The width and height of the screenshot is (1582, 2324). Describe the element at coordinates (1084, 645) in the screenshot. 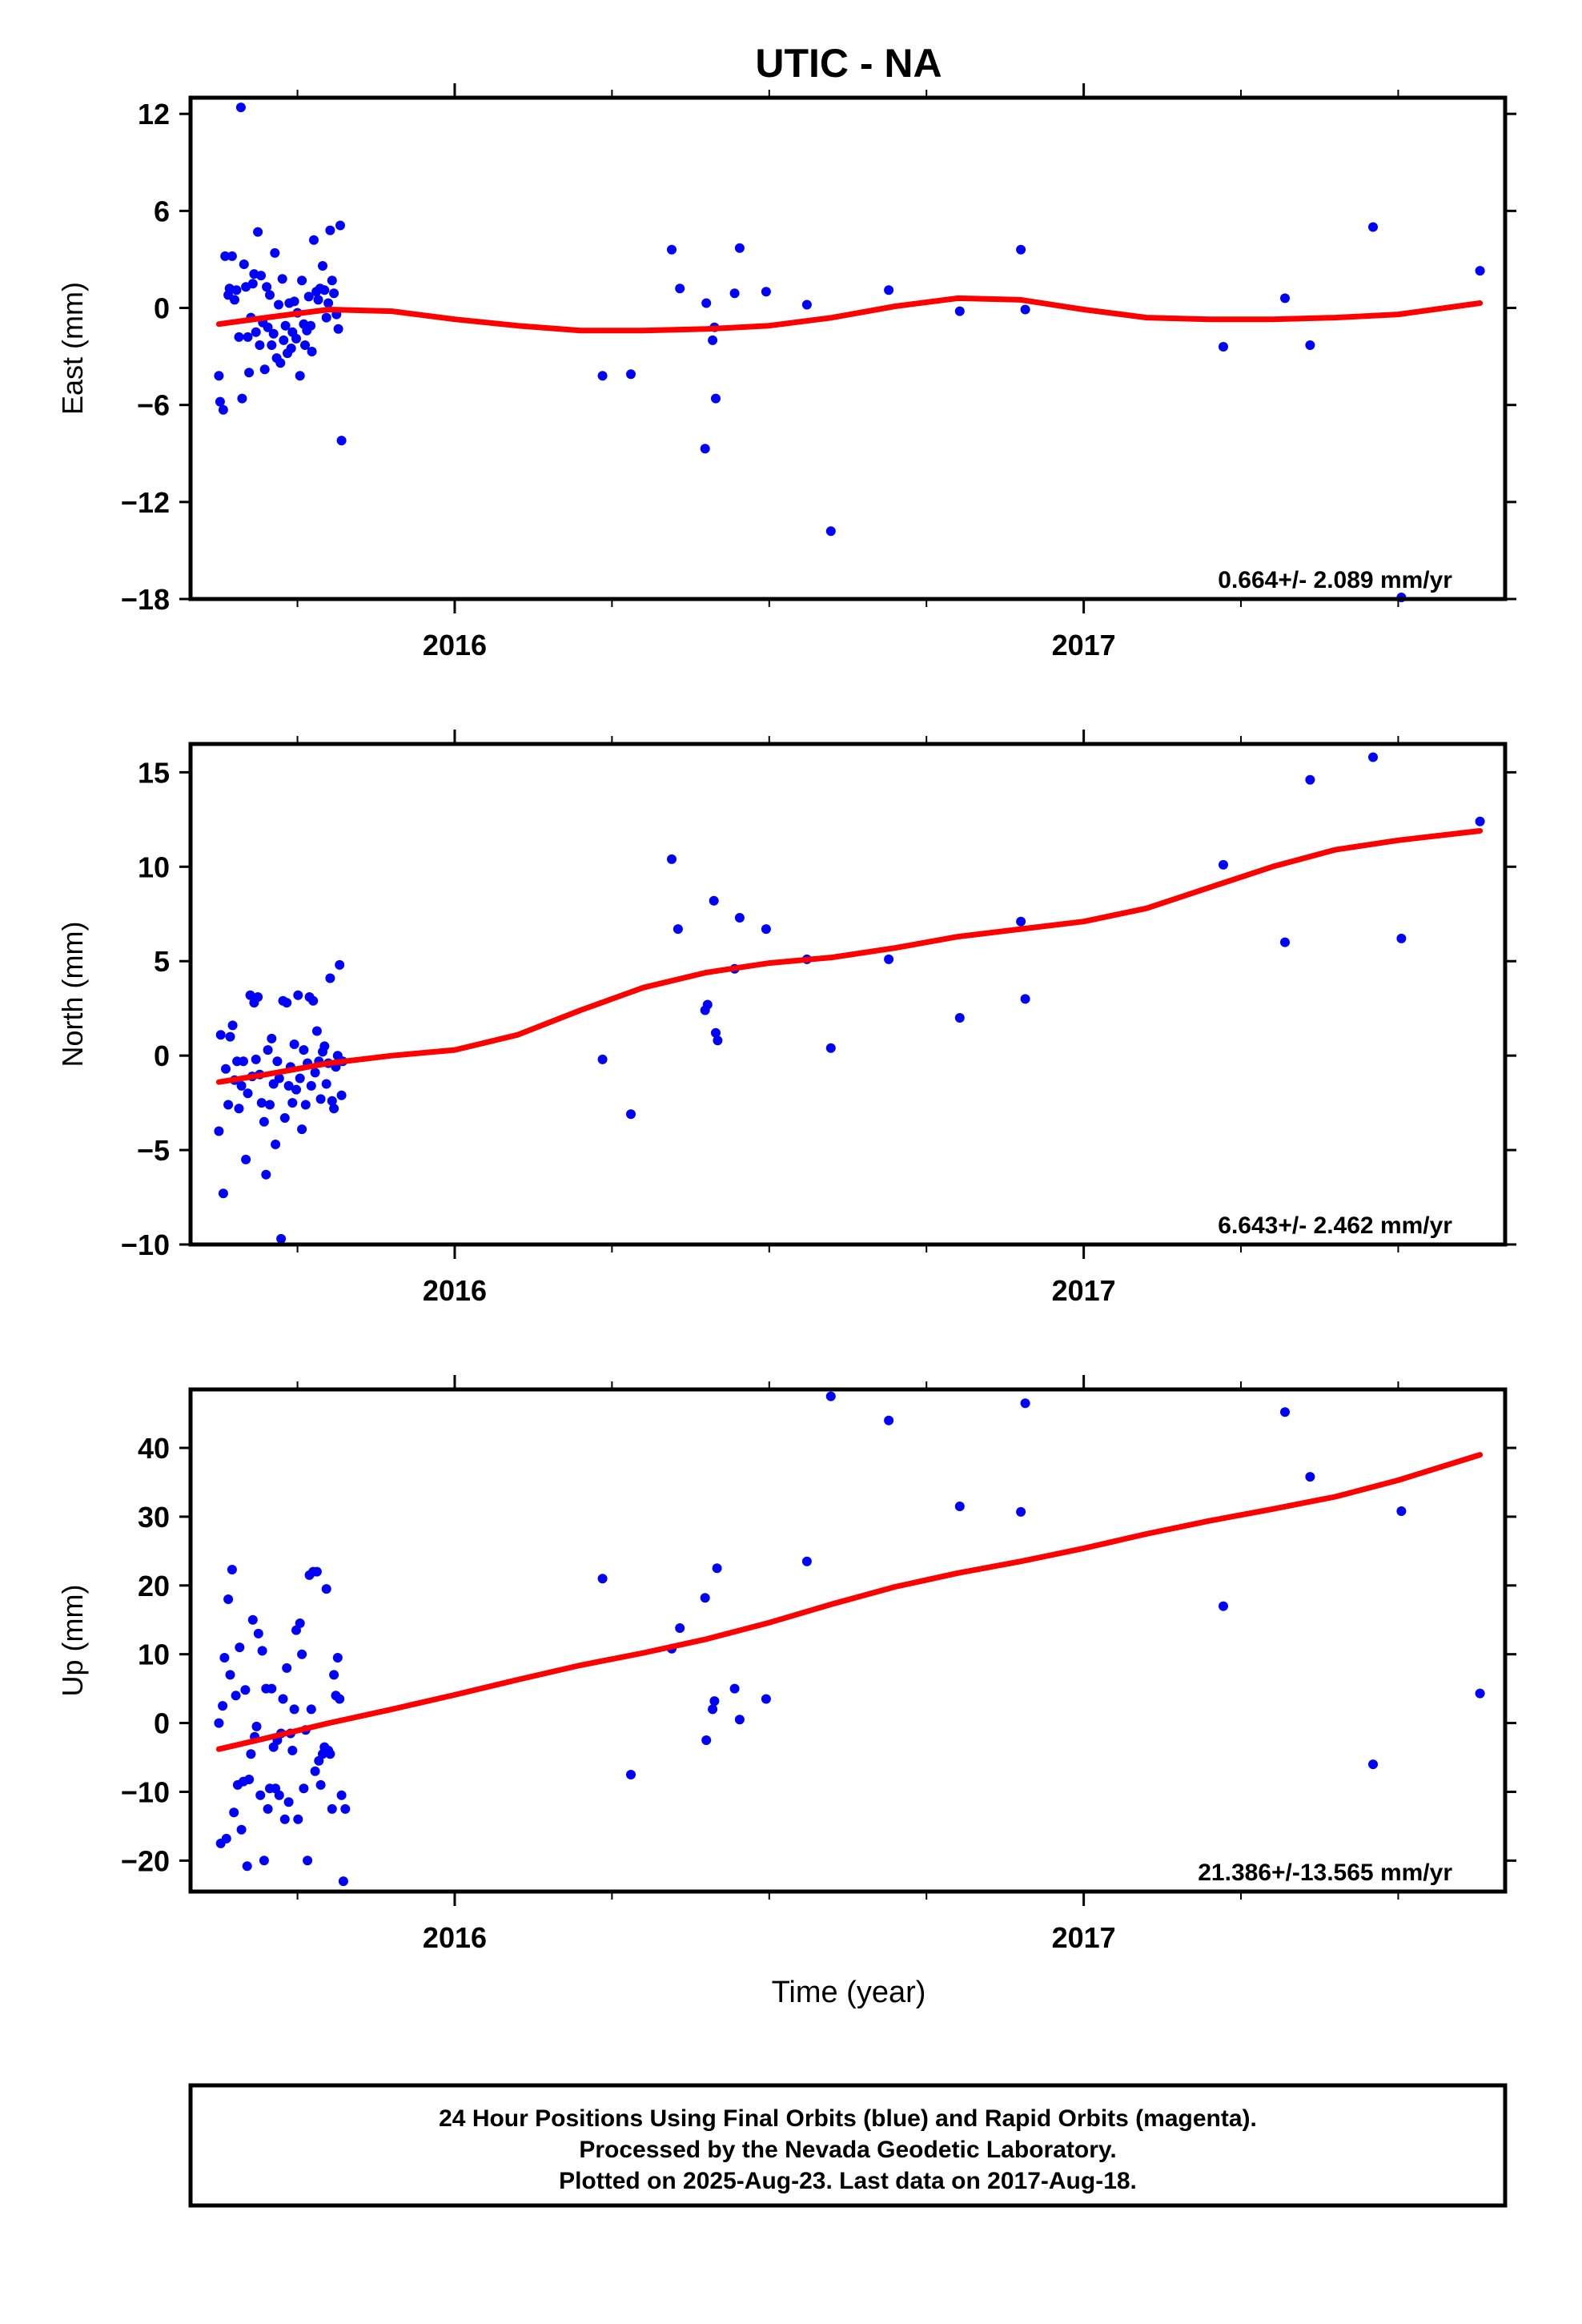

I see `east-xtick-label: 2017` at that location.